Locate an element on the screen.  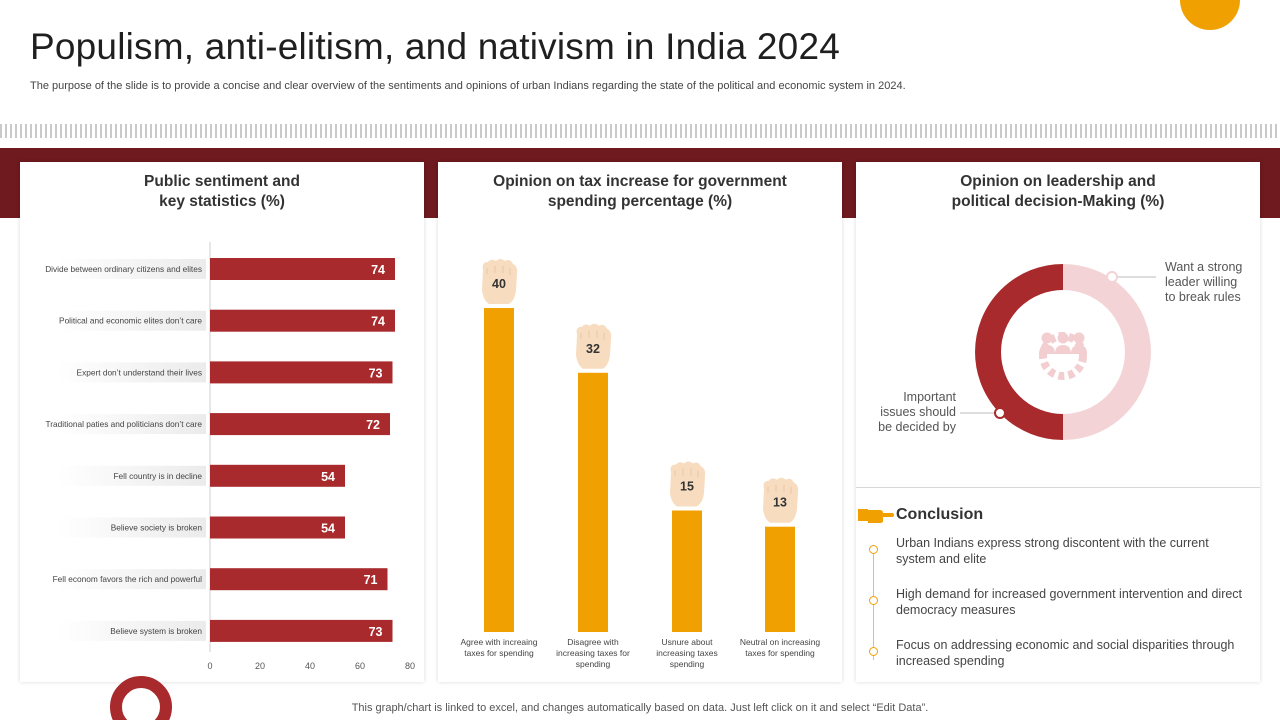
bar-value-label: 40 is located at coordinates (499, 284).